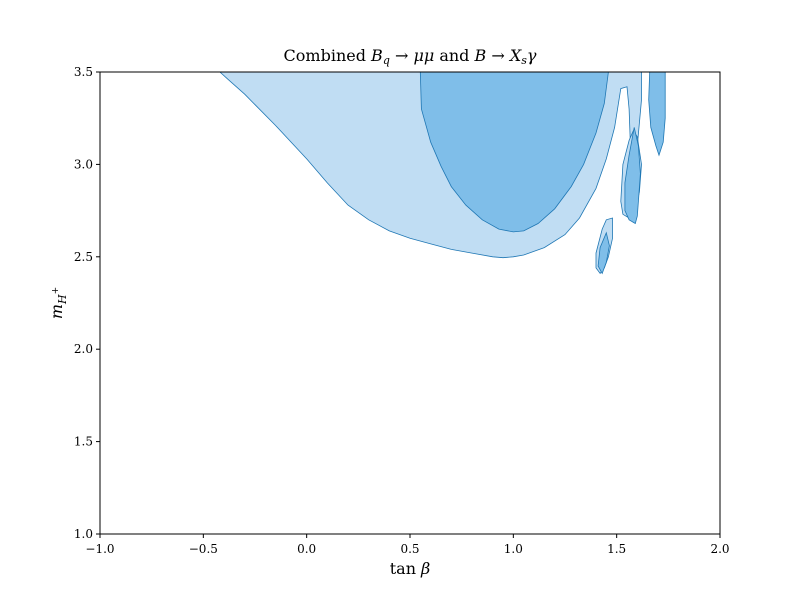 The image size is (800, 600). What do you see at coordinates (328, 55) in the screenshot?
I see `title-prefix: Combined` at bounding box center [328, 55].